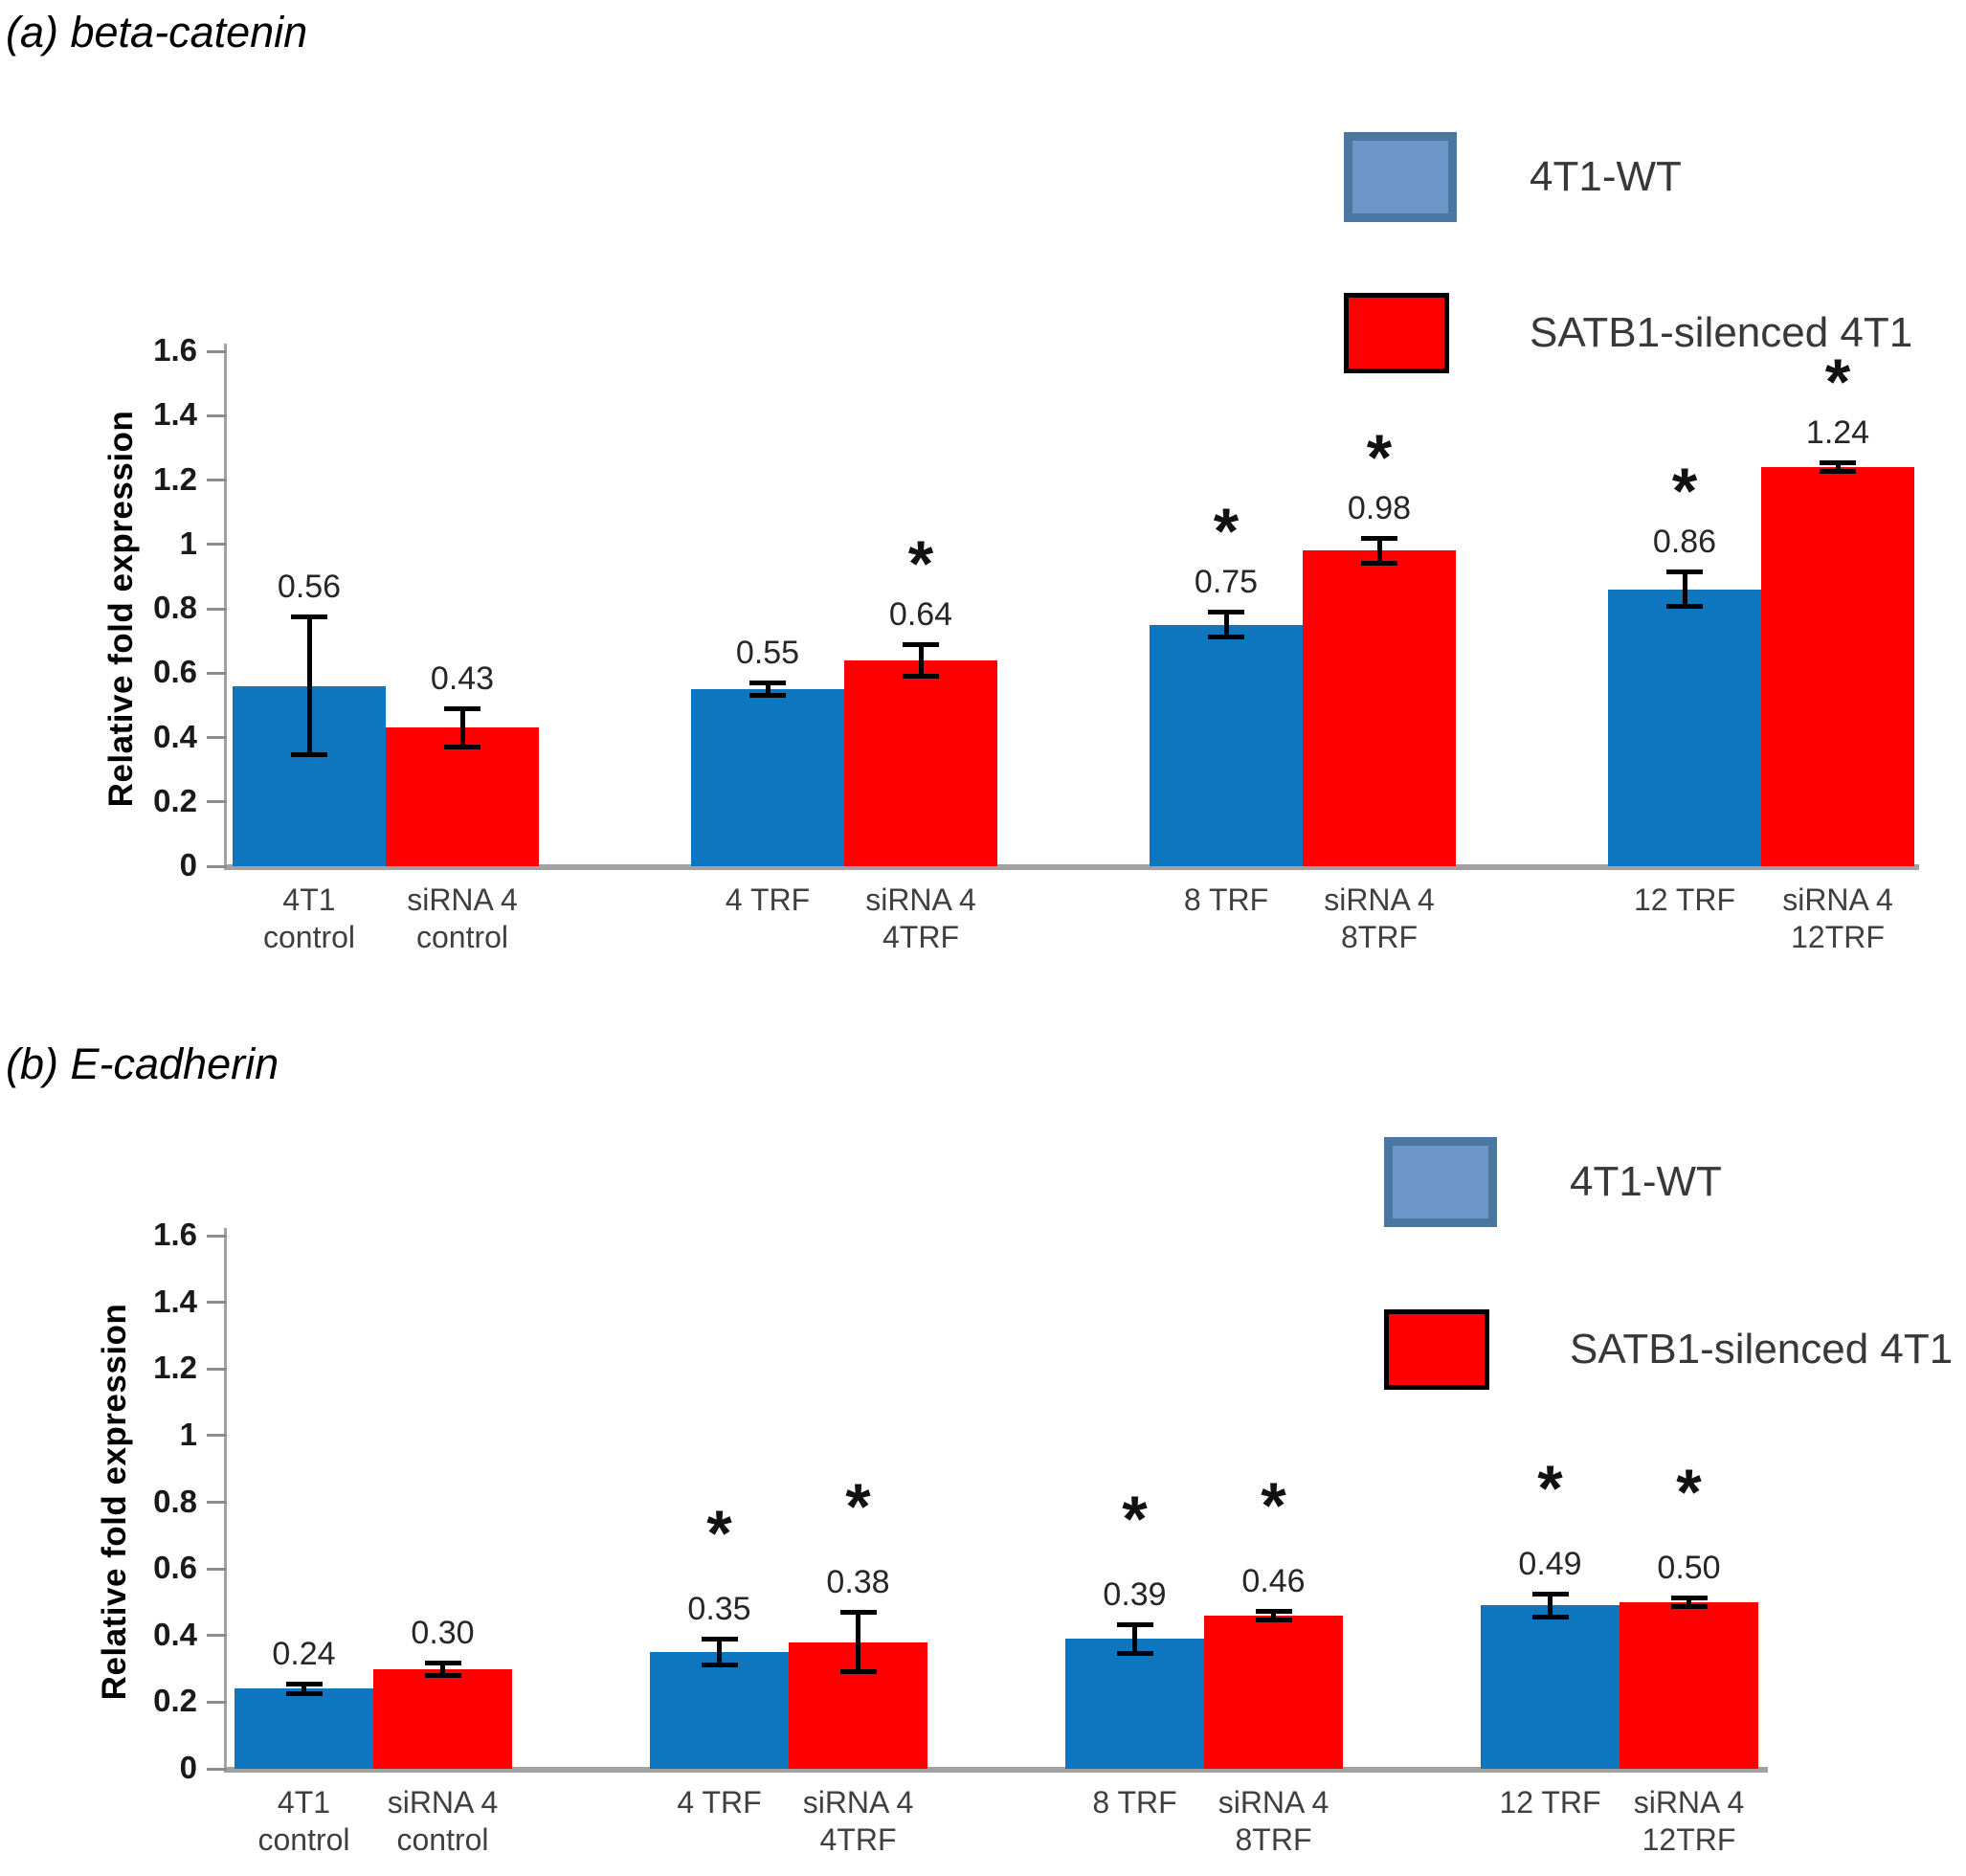 The width and height of the screenshot is (1966, 1876). Describe the element at coordinates (175, 800) in the screenshot. I see `y-tick-label: 0.2` at that location.